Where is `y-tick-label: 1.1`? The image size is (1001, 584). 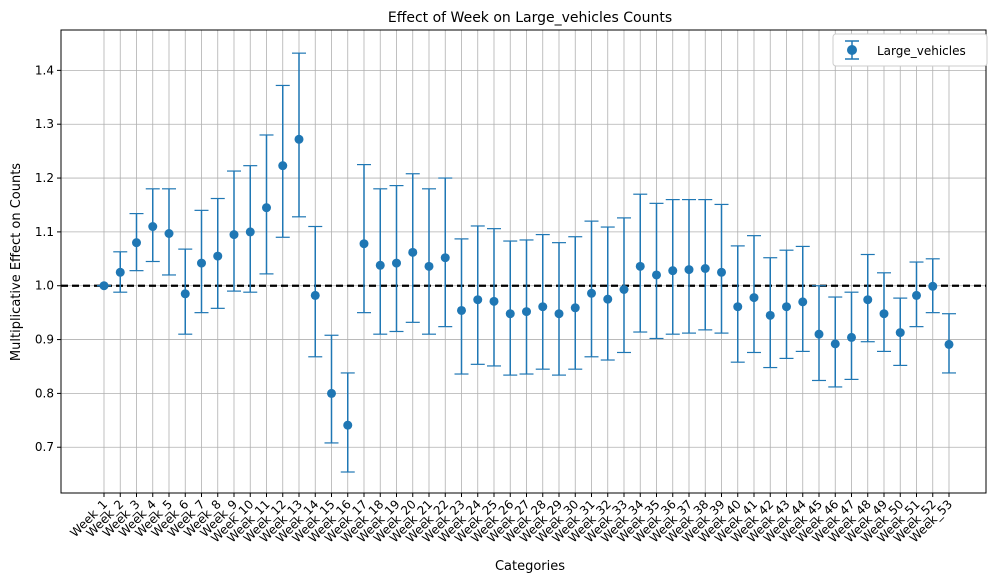
y-tick-label: 1.1 is located at coordinates (44, 232).